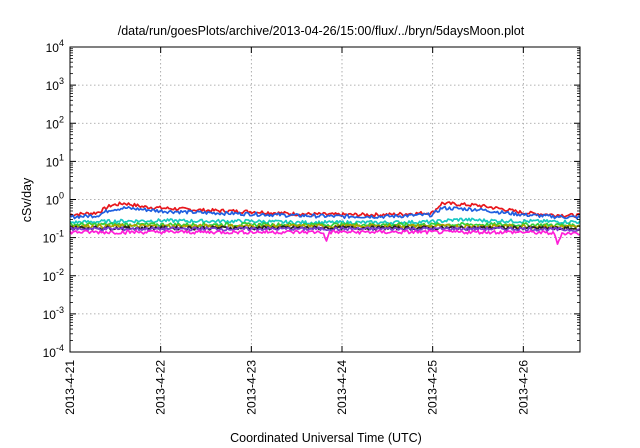 The width and height of the screenshot is (640, 448). Describe the element at coordinates (55, 84) in the screenshot. I see `y-tick-label: 10³` at that location.